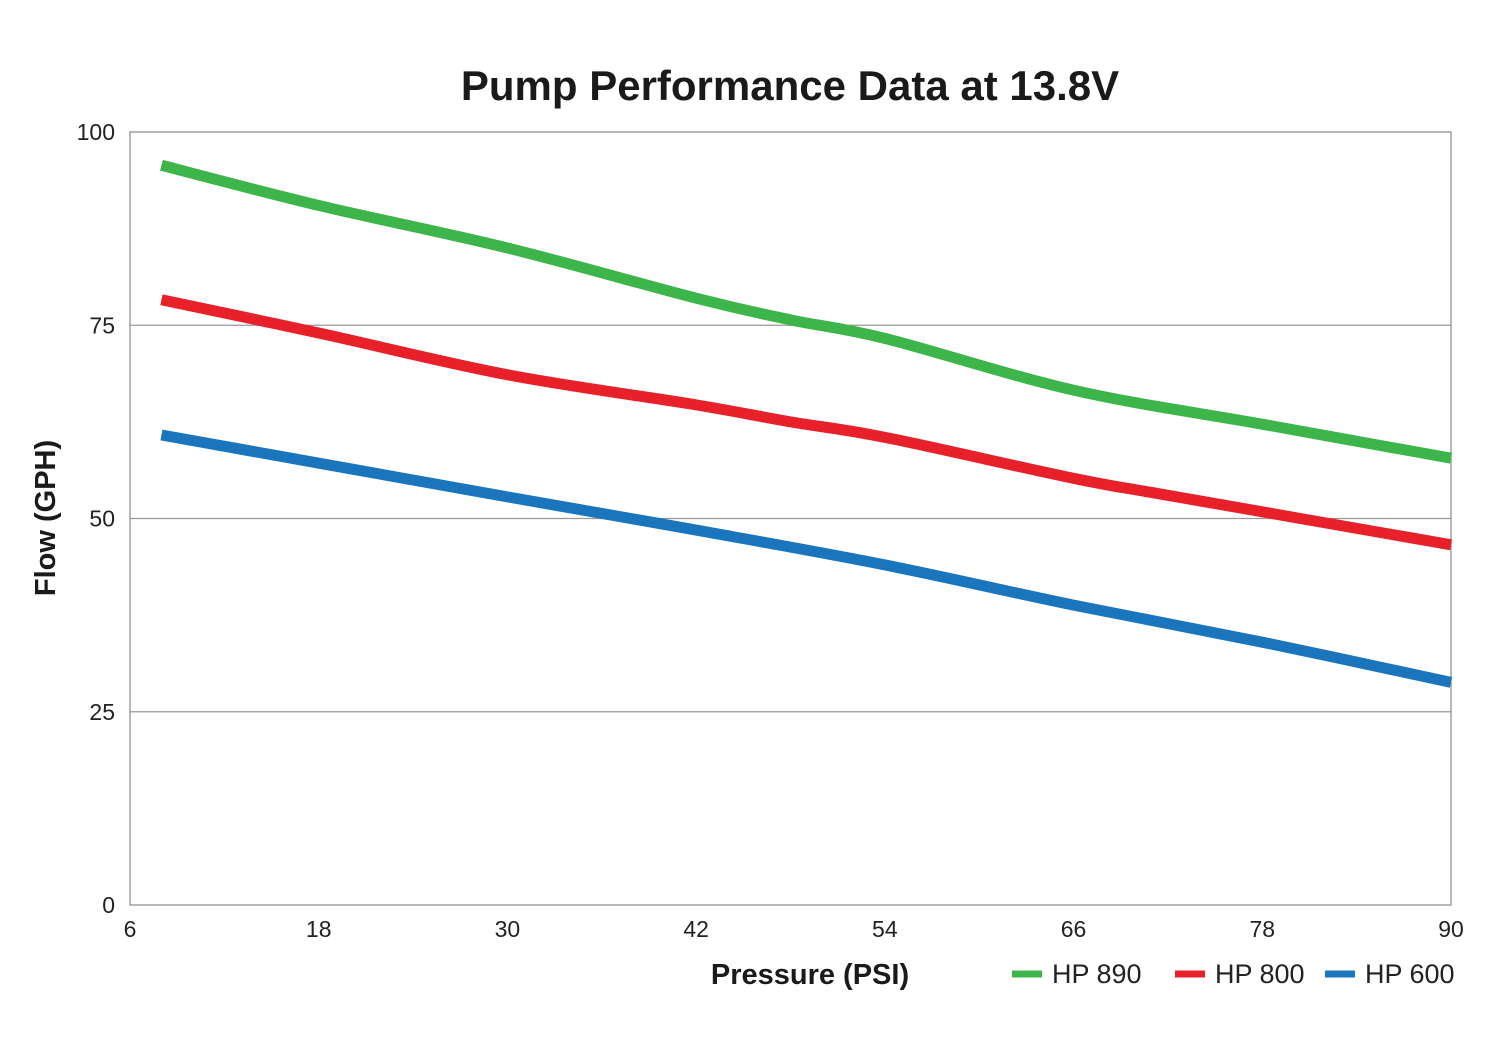 This screenshot has width=1500, height=1053. What do you see at coordinates (885, 929) in the screenshot?
I see `x-tick-label: 54` at bounding box center [885, 929].